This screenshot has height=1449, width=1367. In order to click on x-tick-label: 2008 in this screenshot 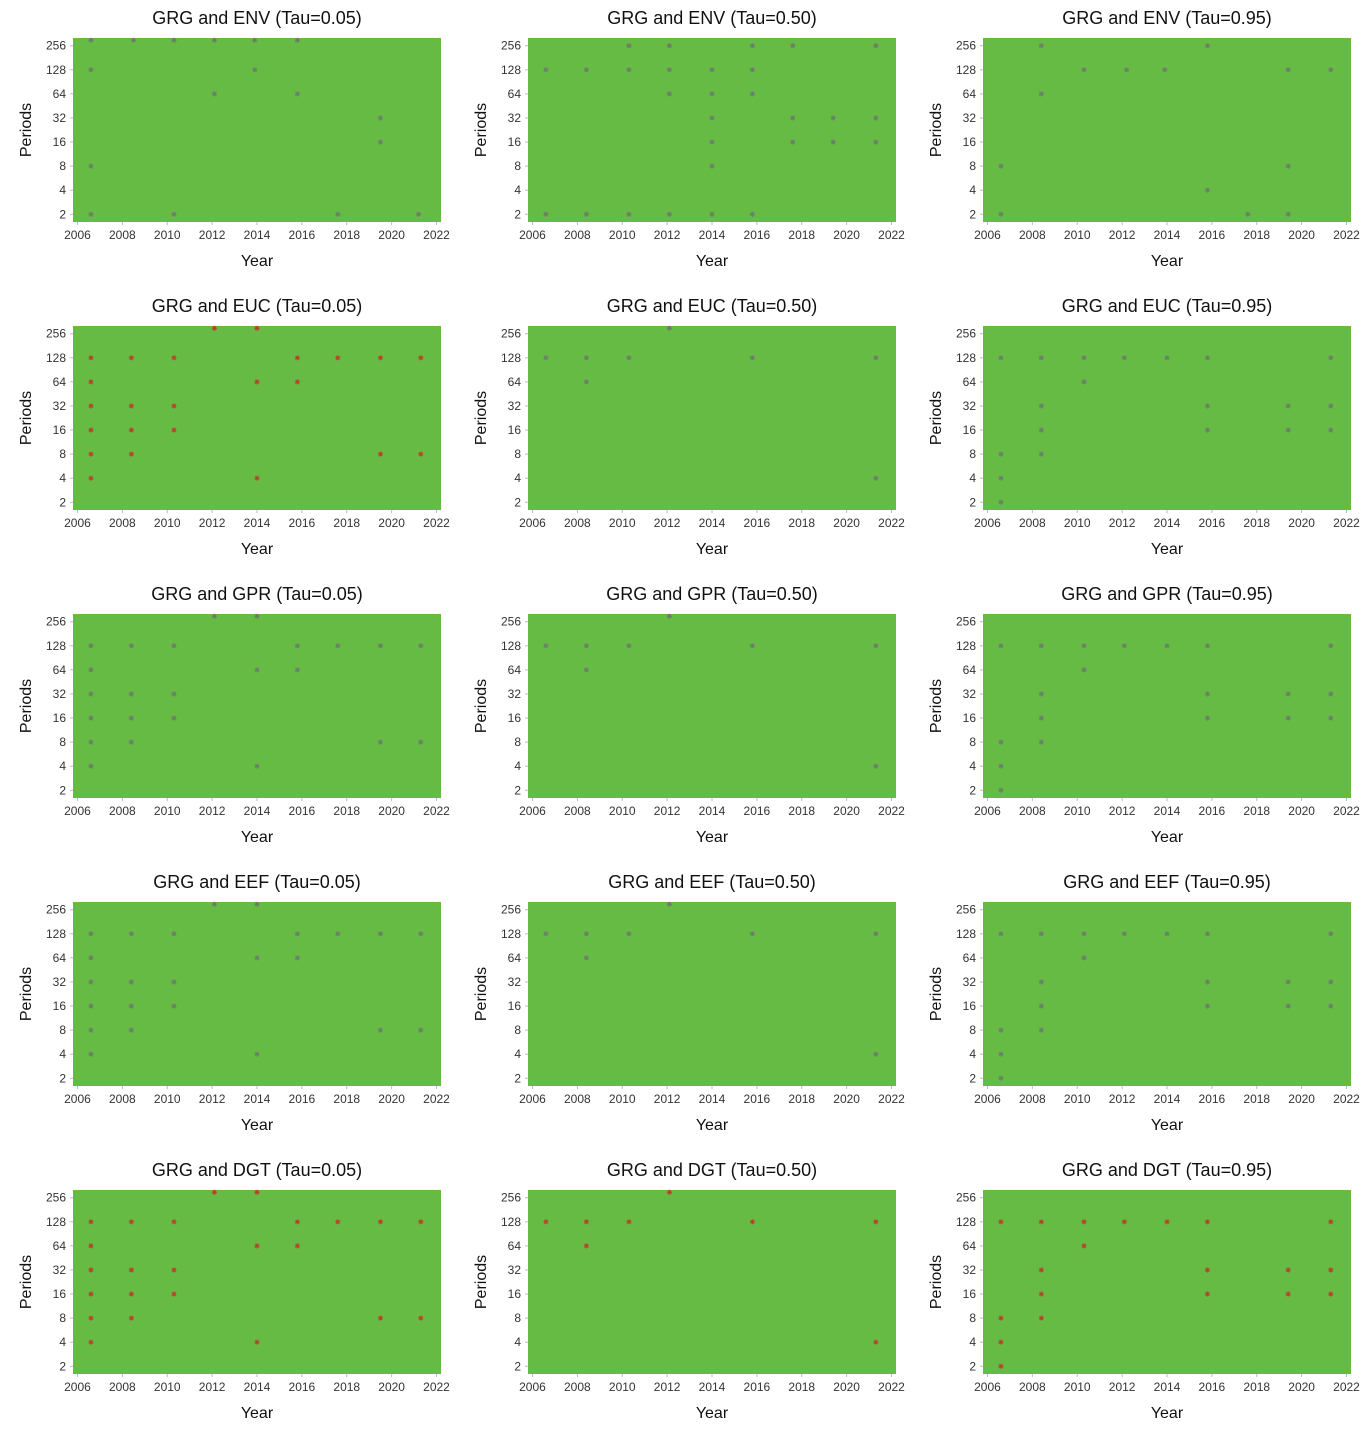, I will do `click(577, 811)`.